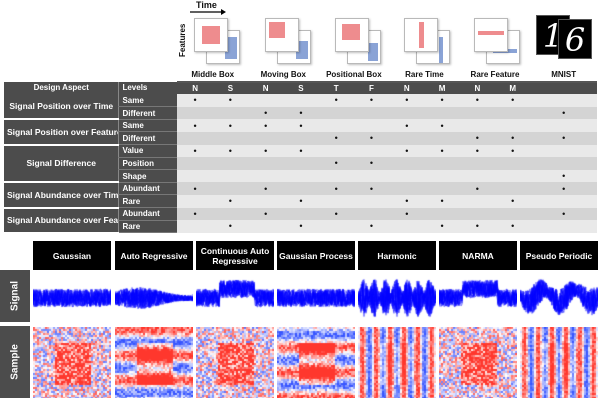  I want to click on level-code-header: M, so click(513, 88).